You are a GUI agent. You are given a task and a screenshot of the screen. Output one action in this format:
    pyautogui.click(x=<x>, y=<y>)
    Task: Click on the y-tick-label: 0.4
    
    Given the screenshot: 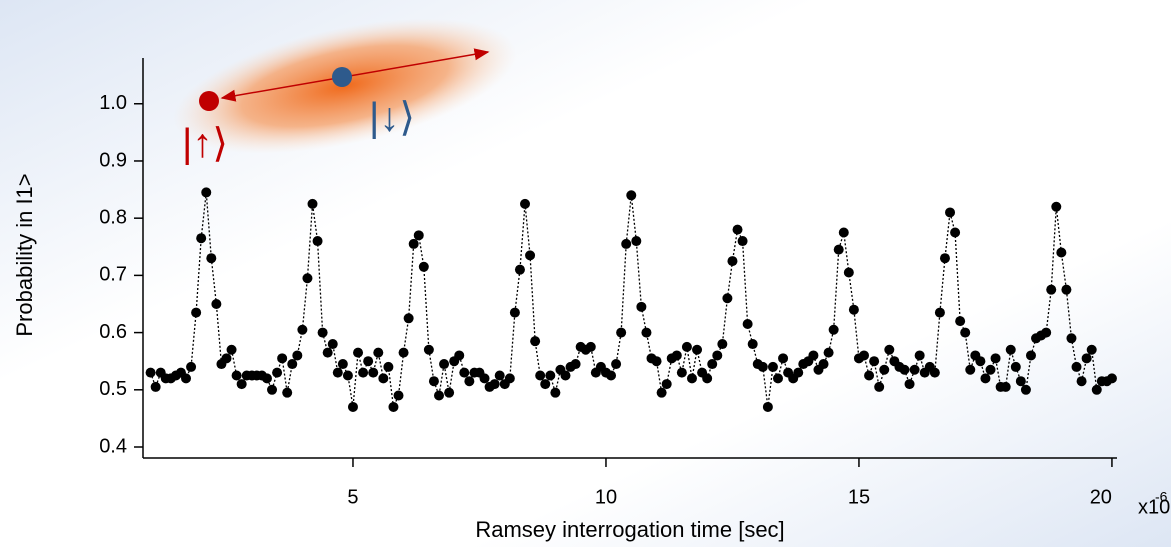 What is the action you would take?
    pyautogui.click(x=113, y=446)
    